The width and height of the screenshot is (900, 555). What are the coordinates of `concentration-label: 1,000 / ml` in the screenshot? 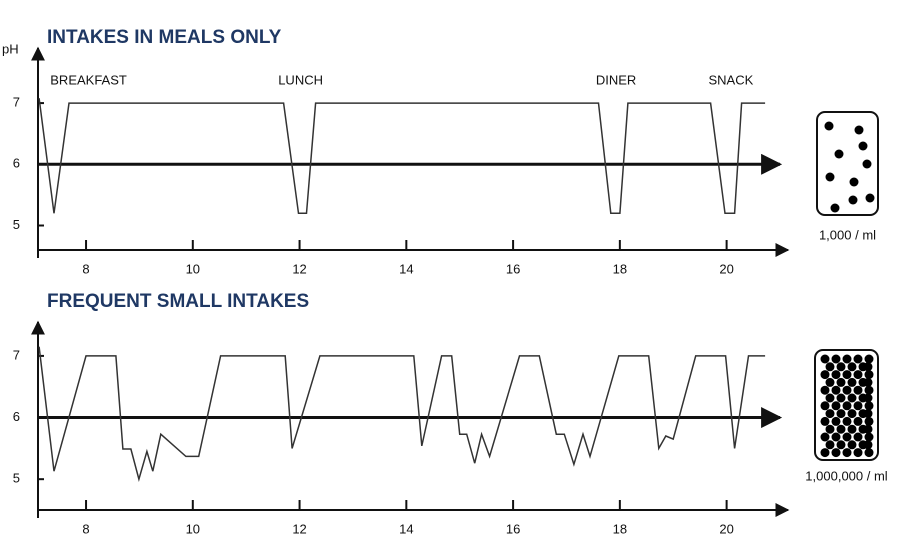 It's located at (847, 234).